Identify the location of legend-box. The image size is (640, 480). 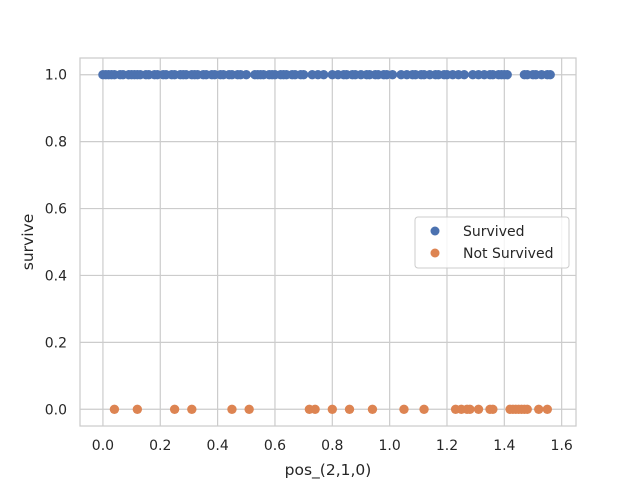
(492, 242).